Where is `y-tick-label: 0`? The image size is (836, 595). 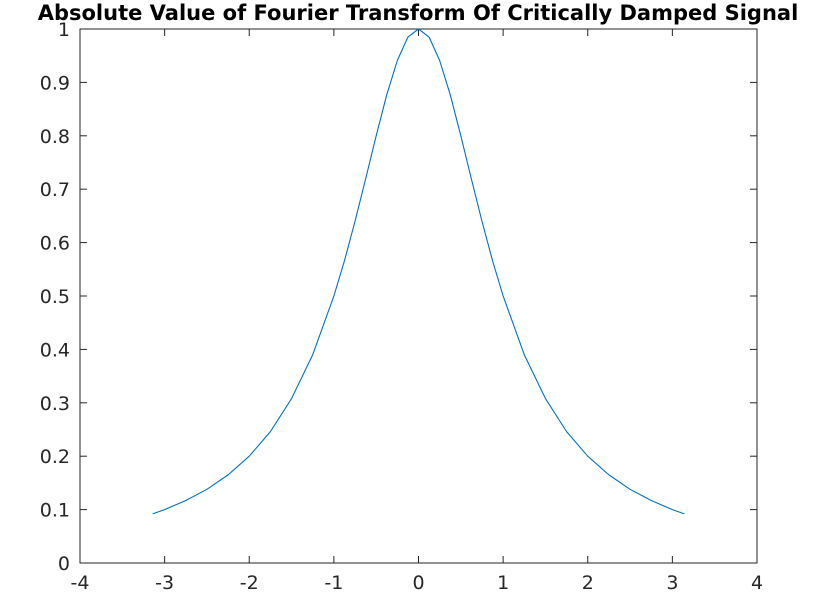
y-tick-label: 0 is located at coordinates (64, 564).